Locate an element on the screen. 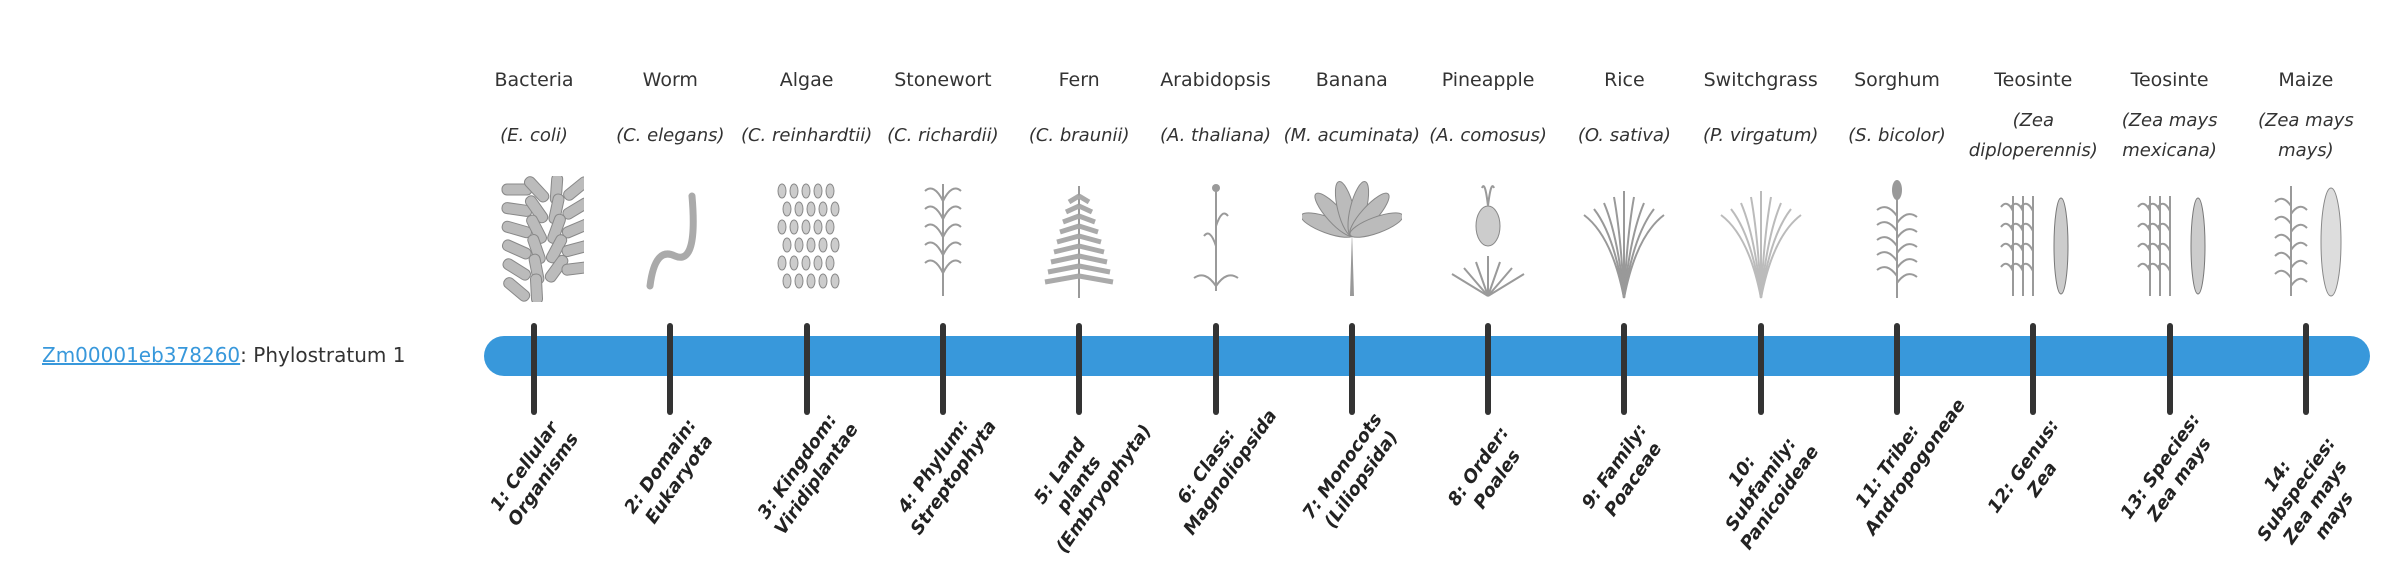 The image size is (2400, 580). scientific-name-text: (C. reinhardtii) is located at coordinates (806, 135).